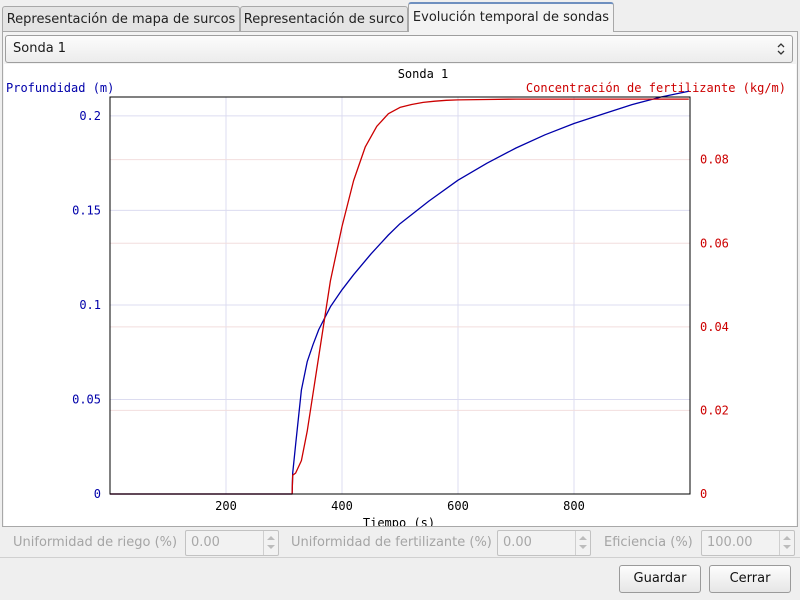 This screenshot has width=800, height=600. Describe the element at coordinates (391, 542) in the screenshot. I see `fertilizer-uniformity-label: Uniformidad de fertilizante (%)` at that location.